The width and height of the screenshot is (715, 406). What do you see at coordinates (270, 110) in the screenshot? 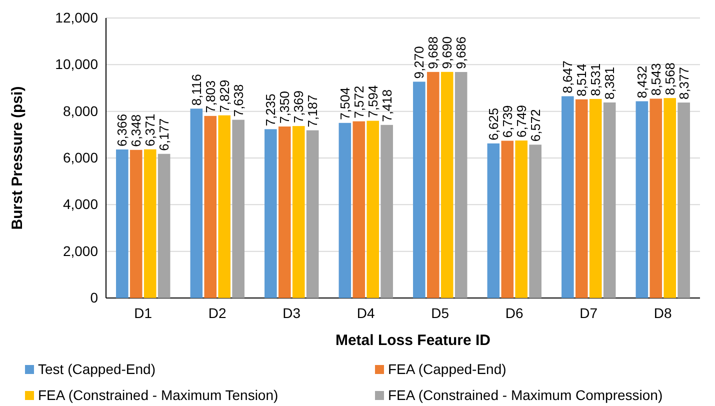
I see `data-label: 7,235` at bounding box center [270, 110].